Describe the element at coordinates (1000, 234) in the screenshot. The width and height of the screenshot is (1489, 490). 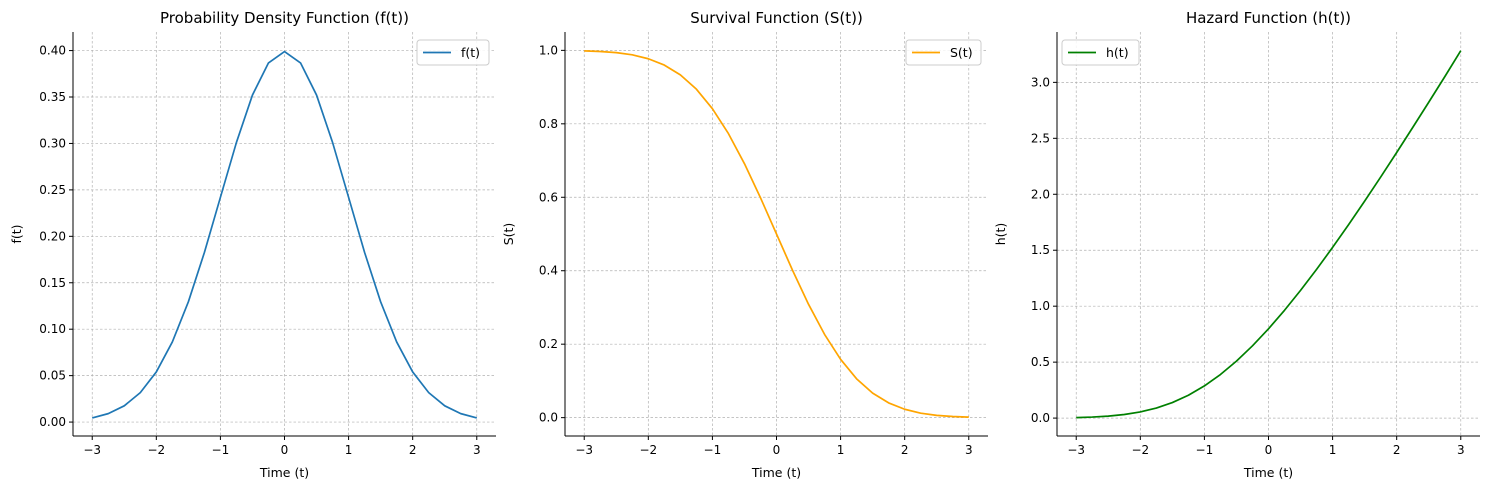
I see `y-axis-label: h(t)` at that location.